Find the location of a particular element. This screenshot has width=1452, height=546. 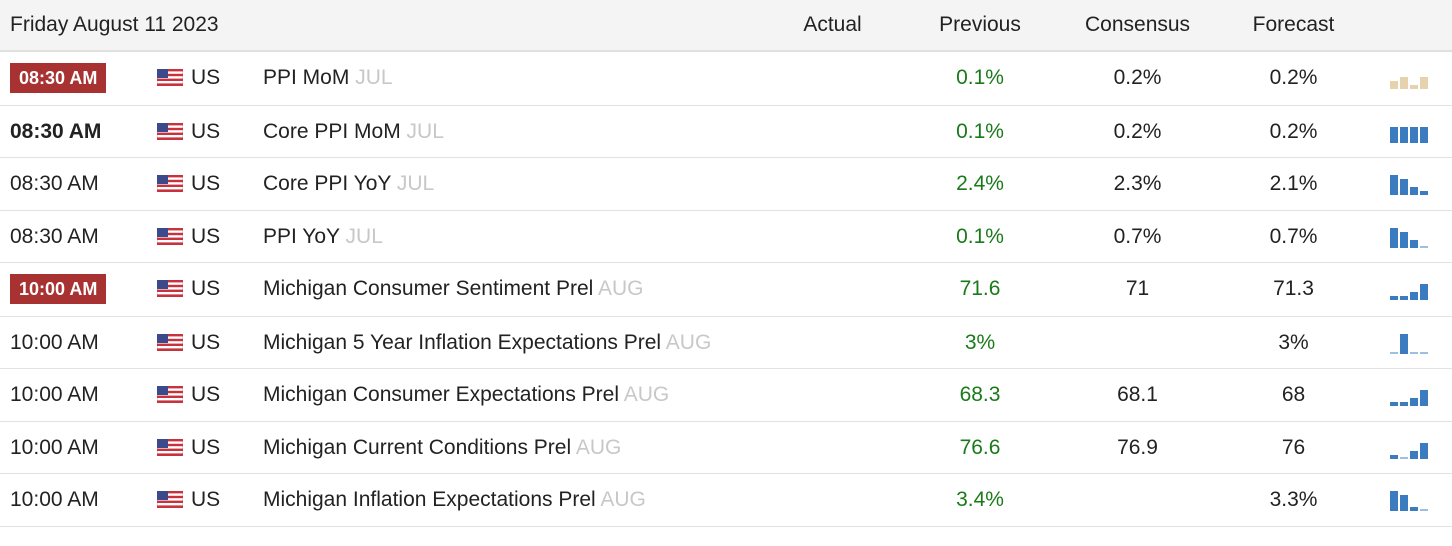

forecast: 3.3% is located at coordinates (1294, 500).